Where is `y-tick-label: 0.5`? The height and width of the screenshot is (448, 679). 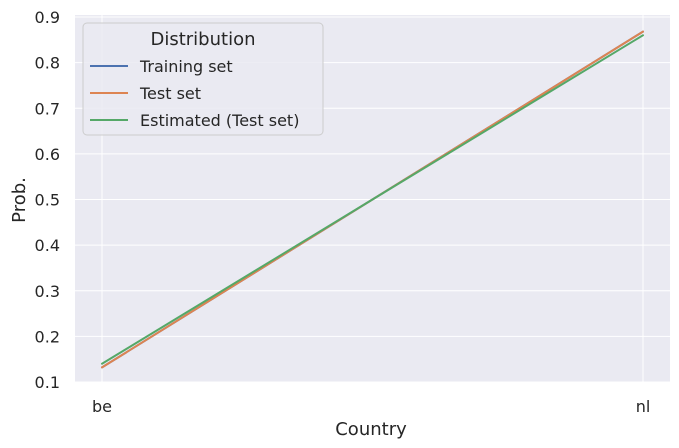
y-tick-label: 0.5 is located at coordinates (47, 200).